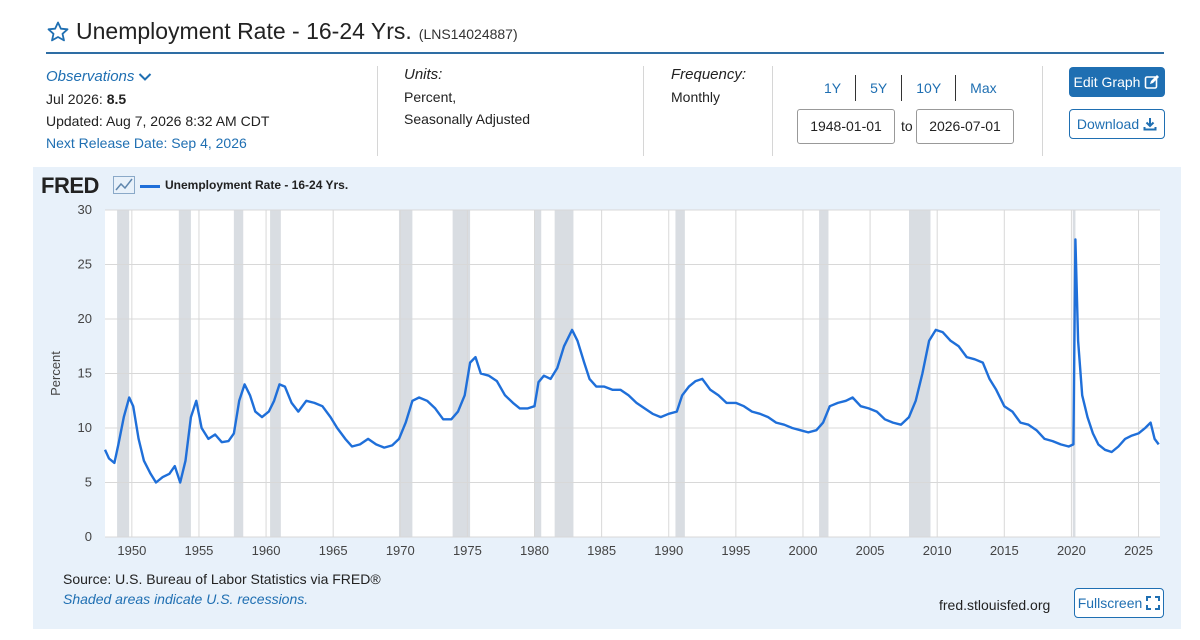 This screenshot has width=1200, height=640. What do you see at coordinates (198, 550) in the screenshot?
I see `x-tick-label: 1955` at bounding box center [198, 550].